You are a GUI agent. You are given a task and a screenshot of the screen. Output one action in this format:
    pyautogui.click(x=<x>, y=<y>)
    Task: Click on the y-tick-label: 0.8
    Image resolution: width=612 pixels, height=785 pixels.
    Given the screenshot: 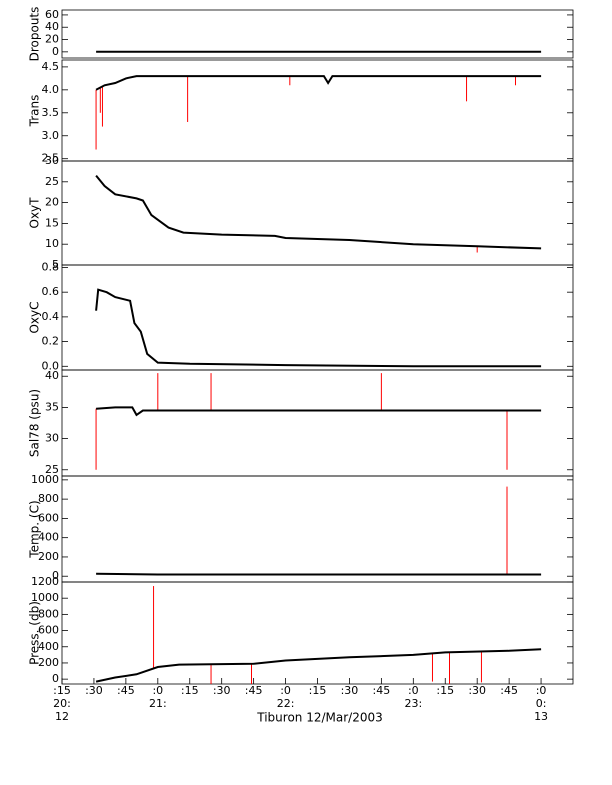 What is the action you would take?
    pyautogui.click(x=51, y=266)
    